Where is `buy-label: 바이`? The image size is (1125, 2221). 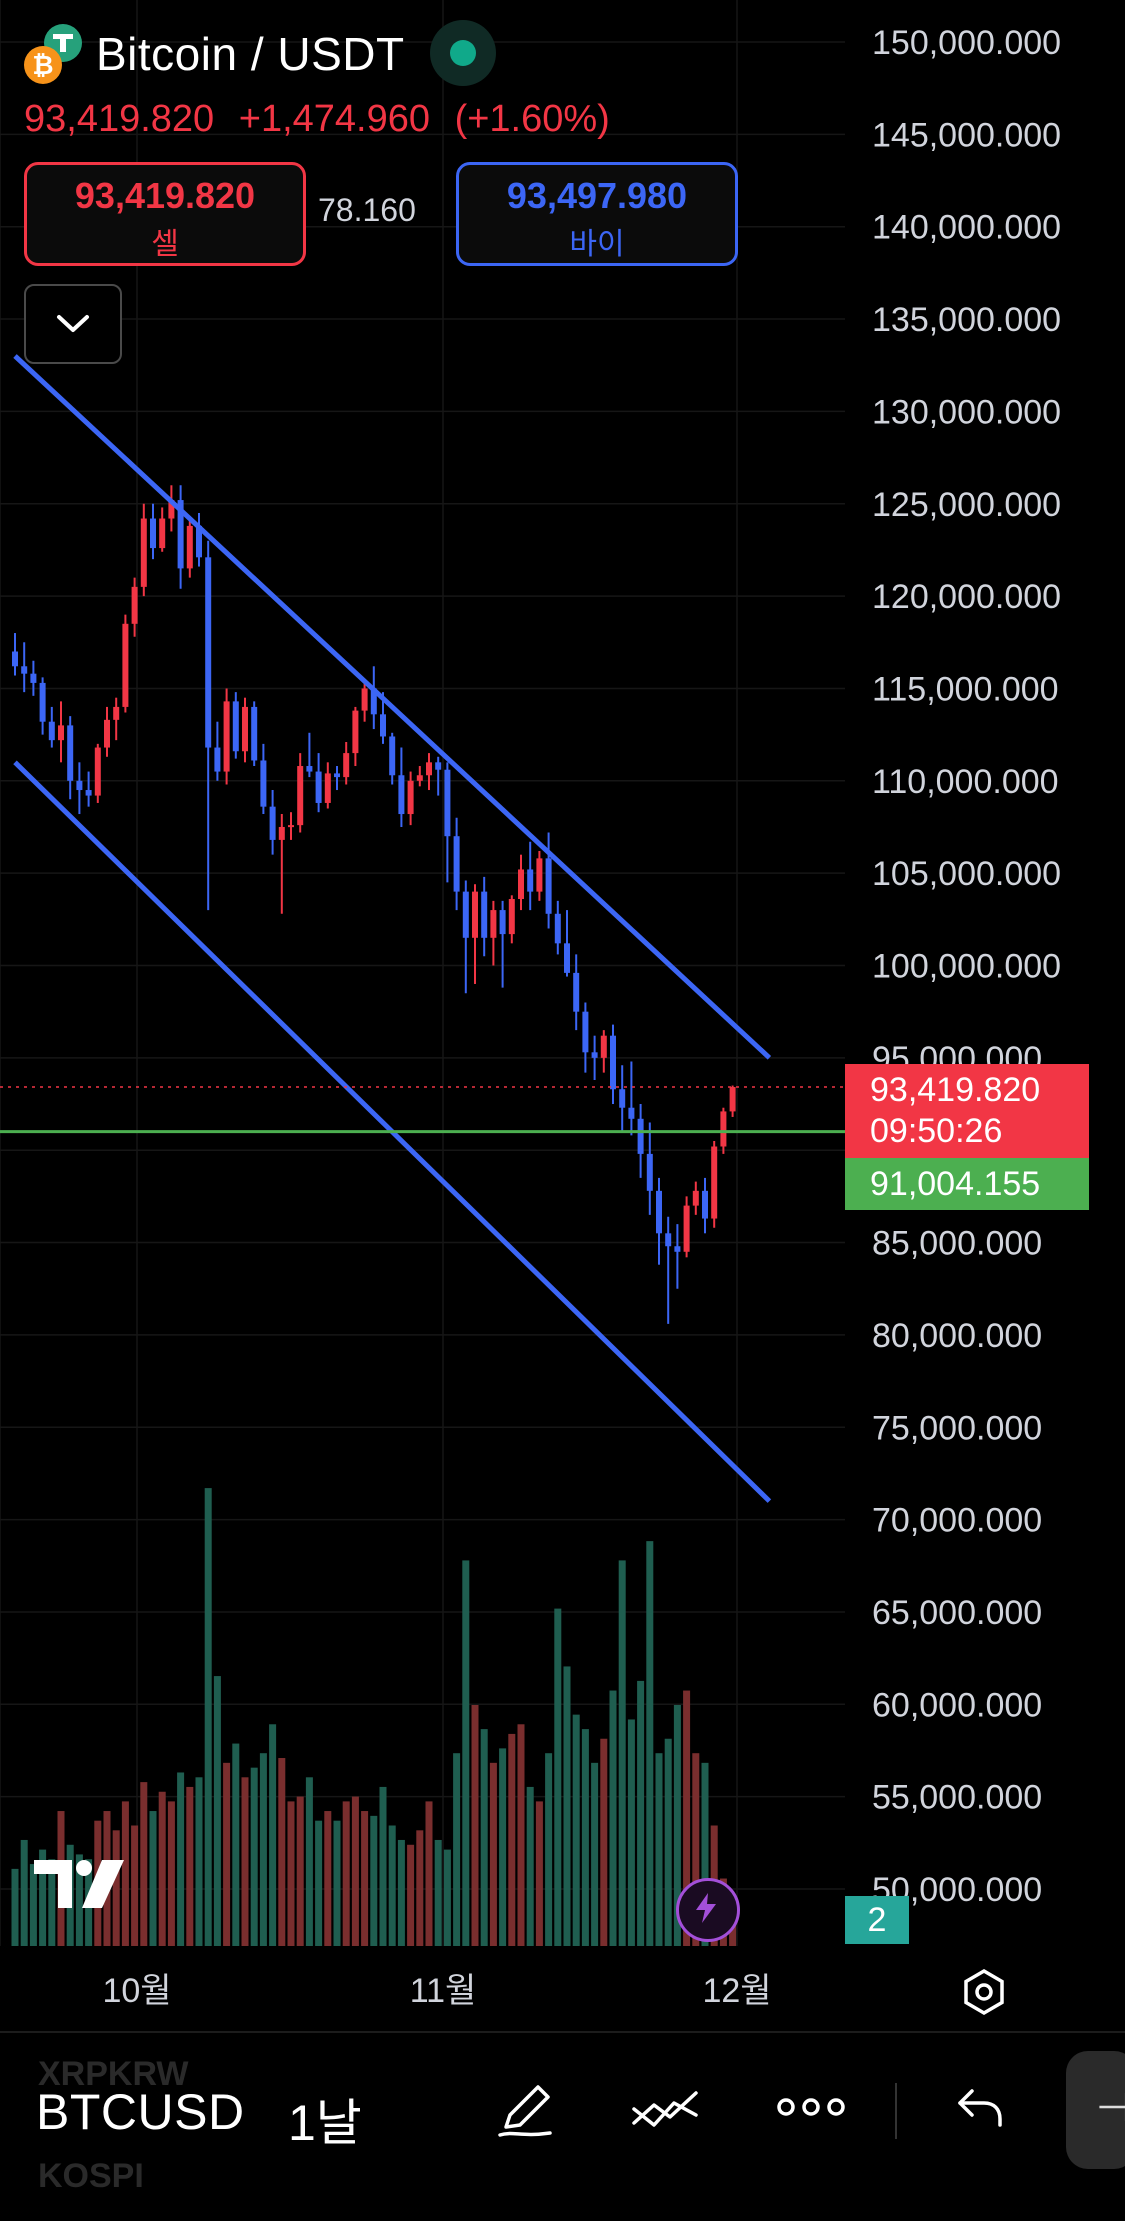 buy-label: 바이 is located at coordinates (597, 244).